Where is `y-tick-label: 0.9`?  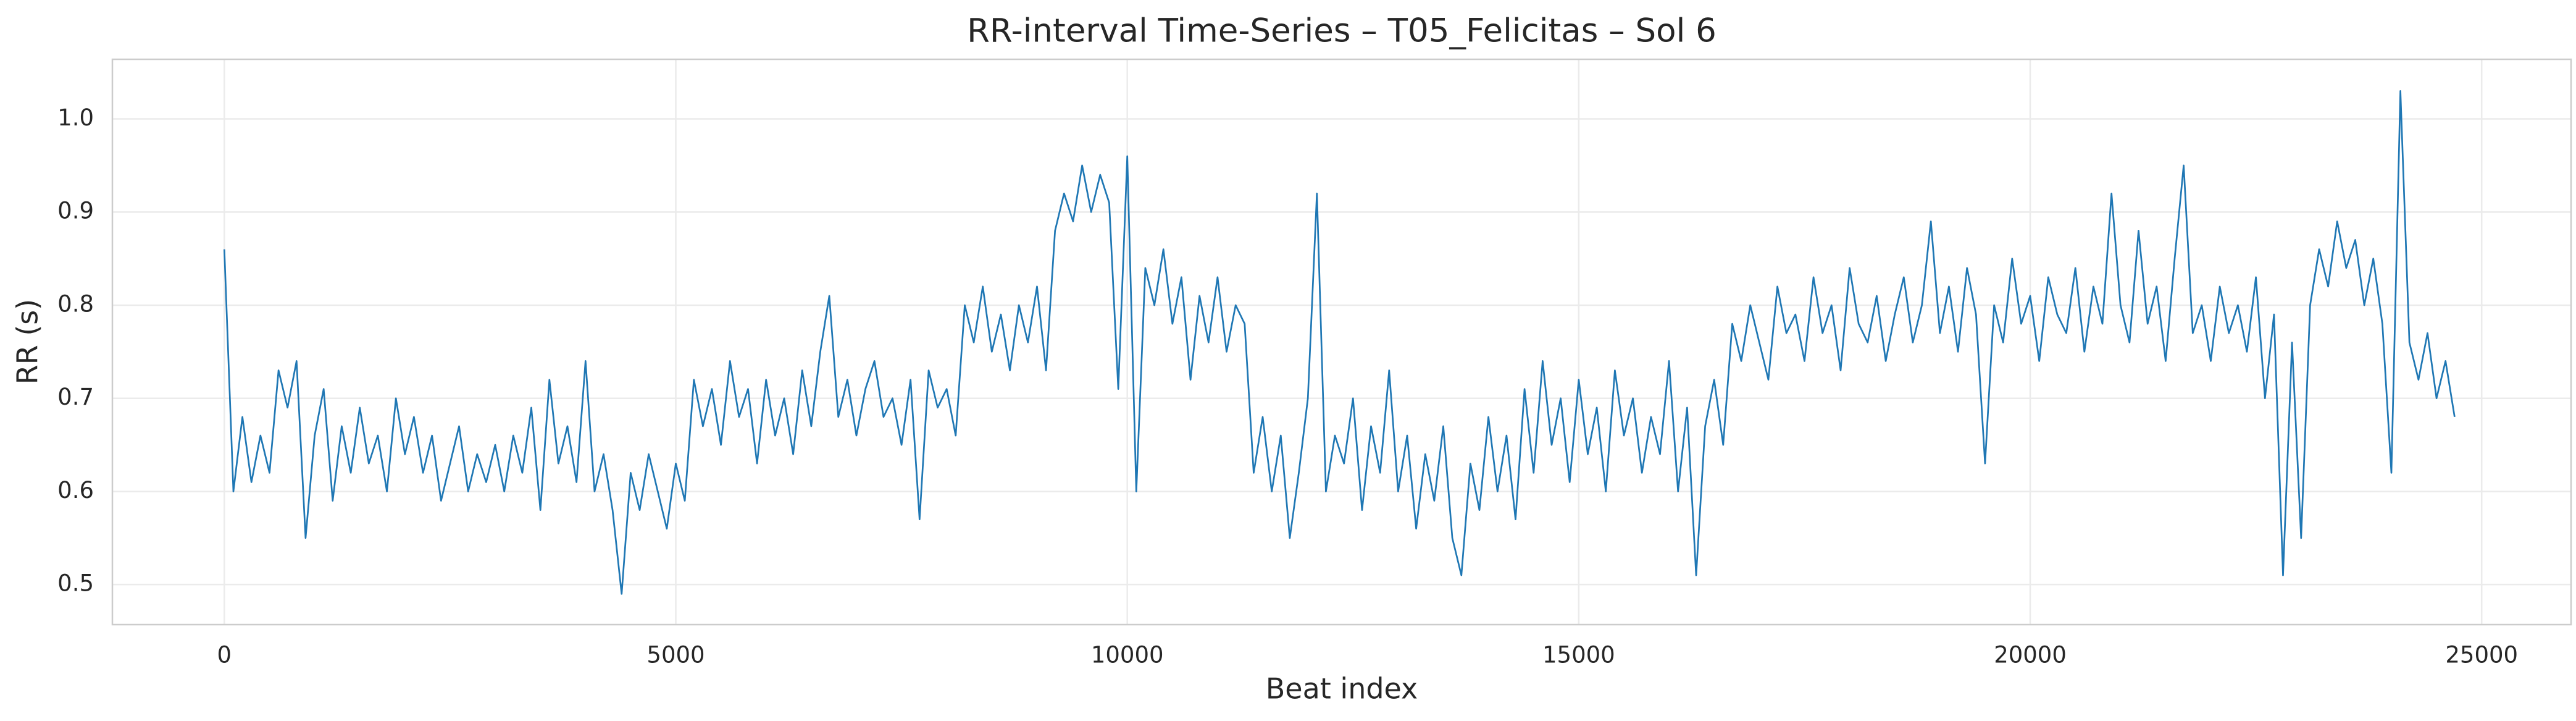
y-tick-label: 0.9 is located at coordinates (75, 211).